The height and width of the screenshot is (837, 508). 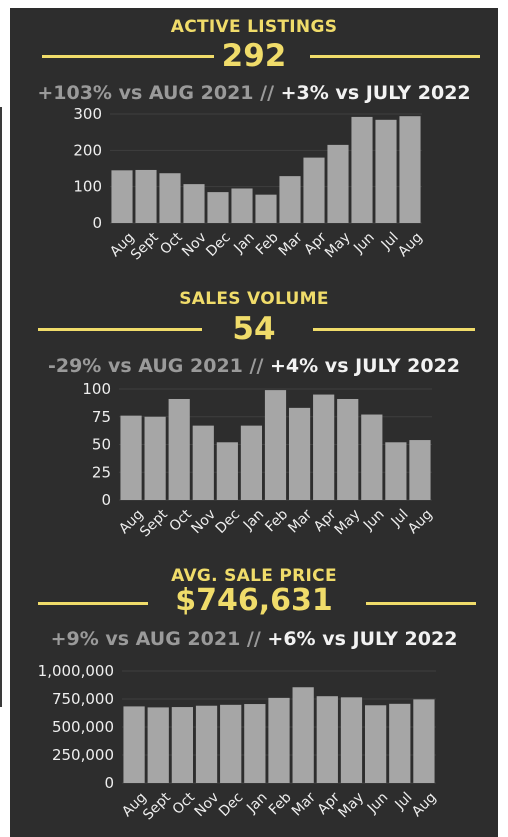 What do you see at coordinates (101, 472) in the screenshot?
I see `y-tick-label: 25` at bounding box center [101, 472].